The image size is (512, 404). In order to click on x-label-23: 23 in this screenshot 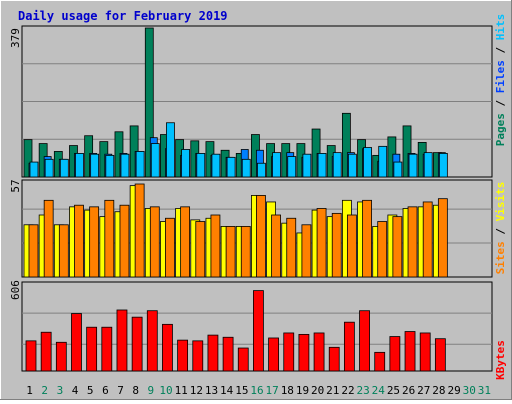, I will do `click(363, 390)`.